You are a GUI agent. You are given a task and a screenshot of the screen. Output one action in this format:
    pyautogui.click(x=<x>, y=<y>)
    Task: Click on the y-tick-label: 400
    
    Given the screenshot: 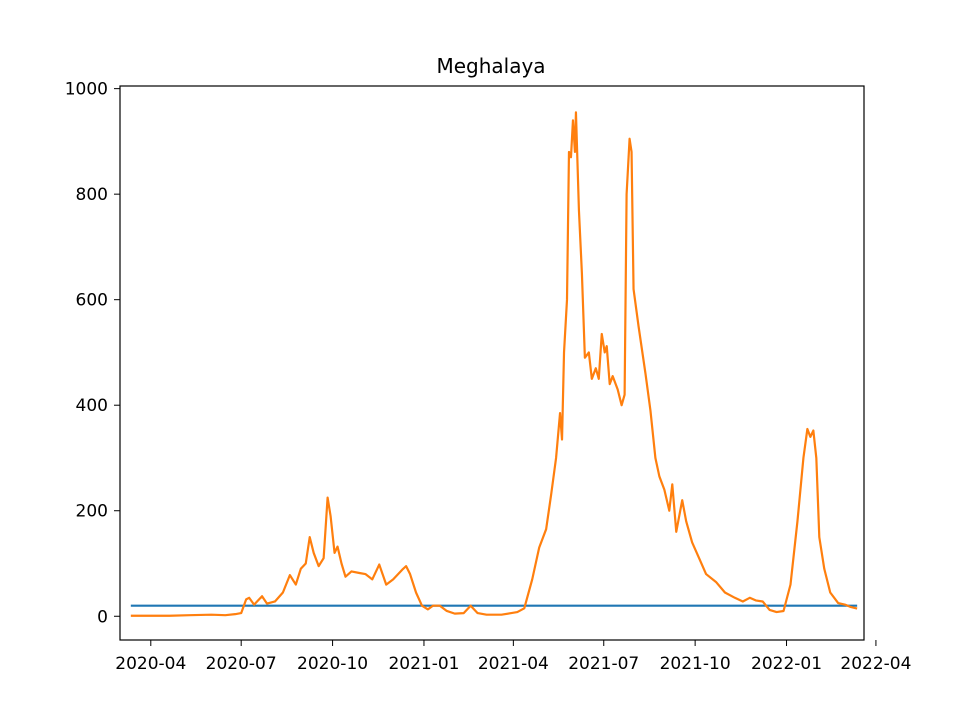 What is the action you would take?
    pyautogui.click(x=92, y=406)
    